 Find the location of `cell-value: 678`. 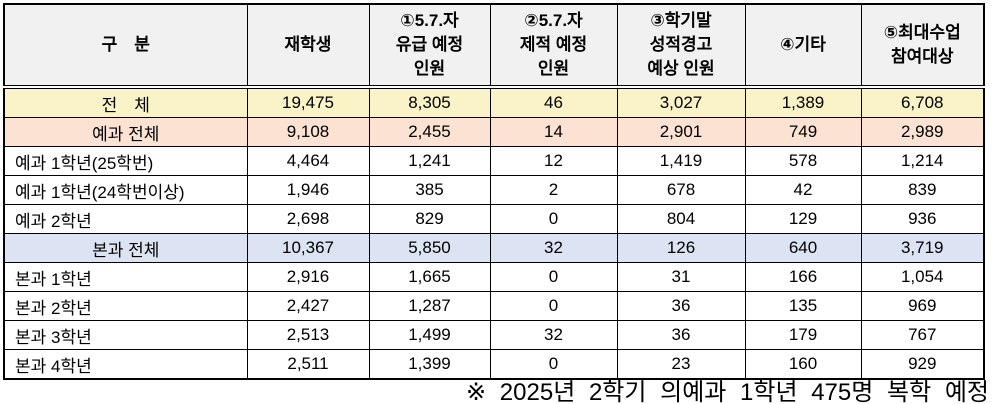

cell-value: 678 is located at coordinates (681, 190).